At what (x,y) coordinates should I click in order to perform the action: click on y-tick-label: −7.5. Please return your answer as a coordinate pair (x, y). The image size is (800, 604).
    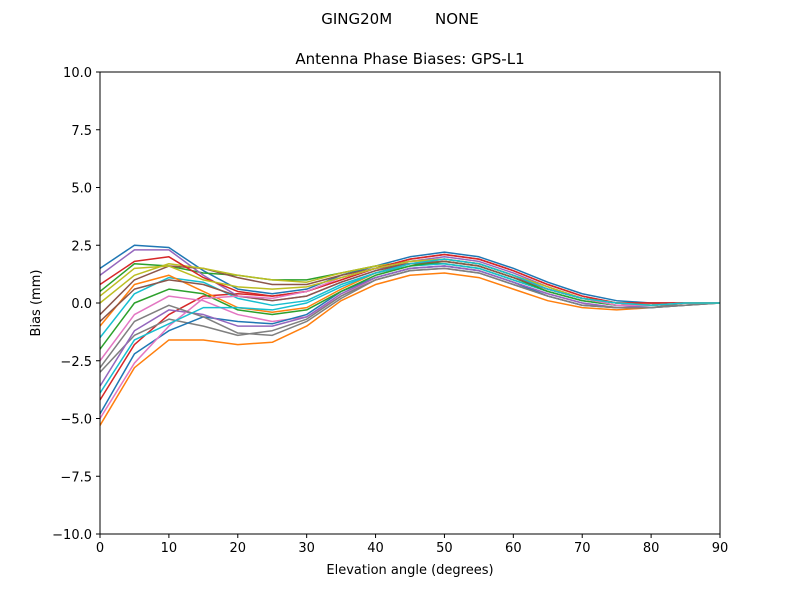
    Looking at the image, I should click on (76, 477).